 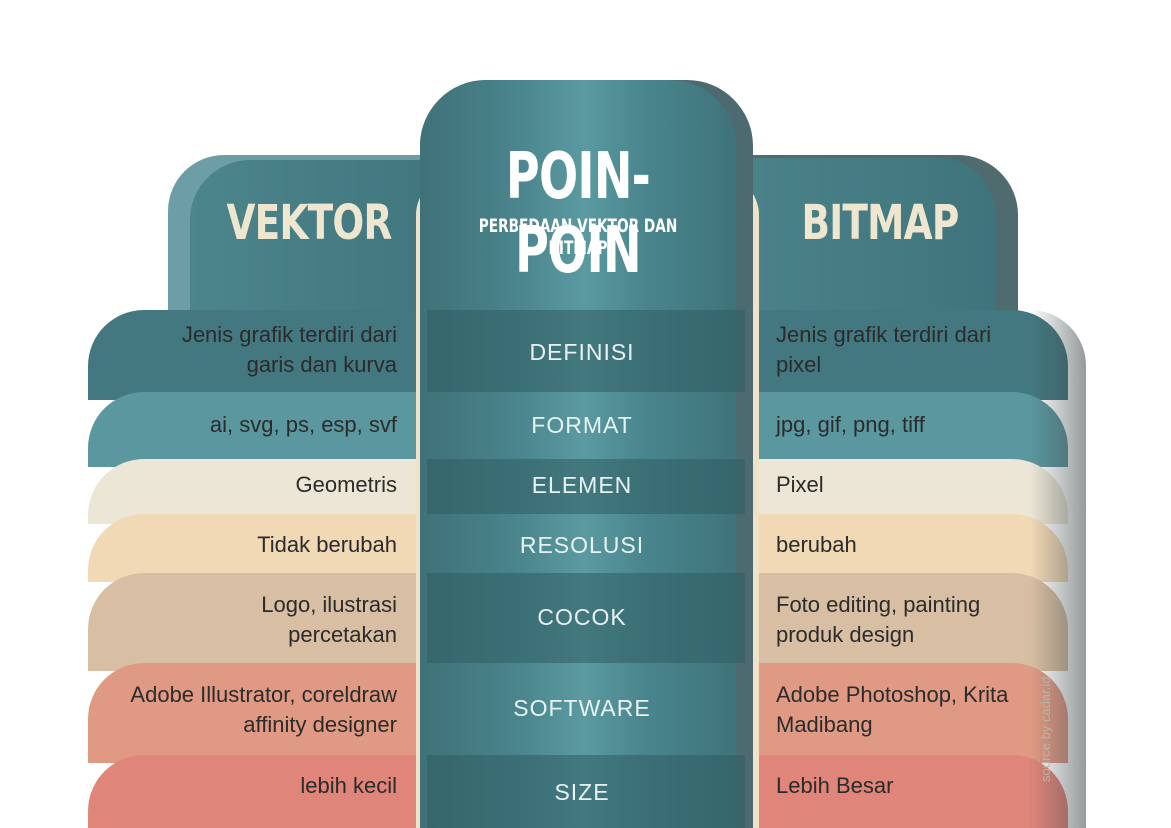 What do you see at coordinates (800, 484) in the screenshot?
I see `bitmap-elemen-text: Pixel` at bounding box center [800, 484].